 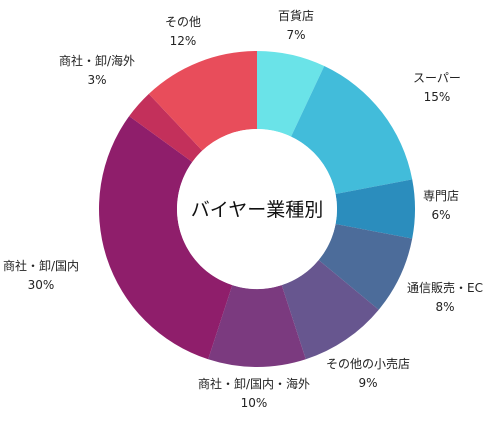 I want to click on slice-label-value-5: 9%, so click(x=367, y=383).